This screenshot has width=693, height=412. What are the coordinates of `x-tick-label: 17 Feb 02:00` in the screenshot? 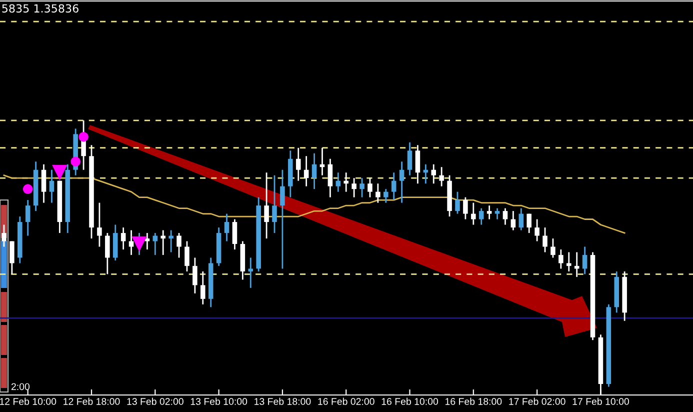 It's located at (537, 401).